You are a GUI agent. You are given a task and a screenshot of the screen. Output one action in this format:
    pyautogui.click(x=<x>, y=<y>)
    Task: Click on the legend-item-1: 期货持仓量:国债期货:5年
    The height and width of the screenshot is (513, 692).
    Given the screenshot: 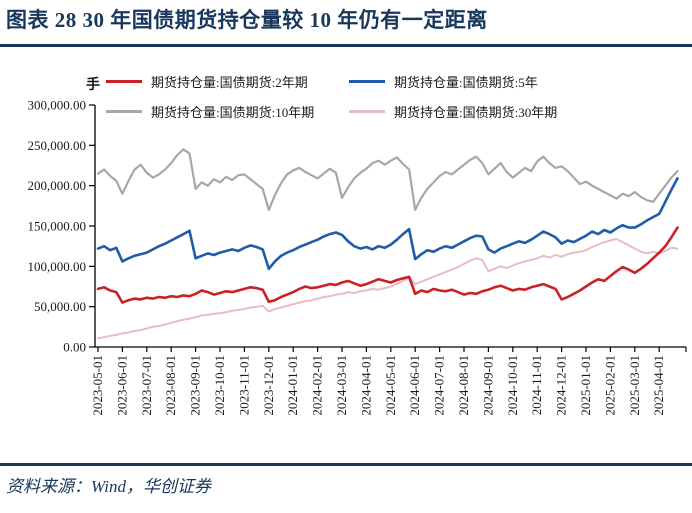 What is the action you would take?
    pyautogui.click(x=507, y=81)
    